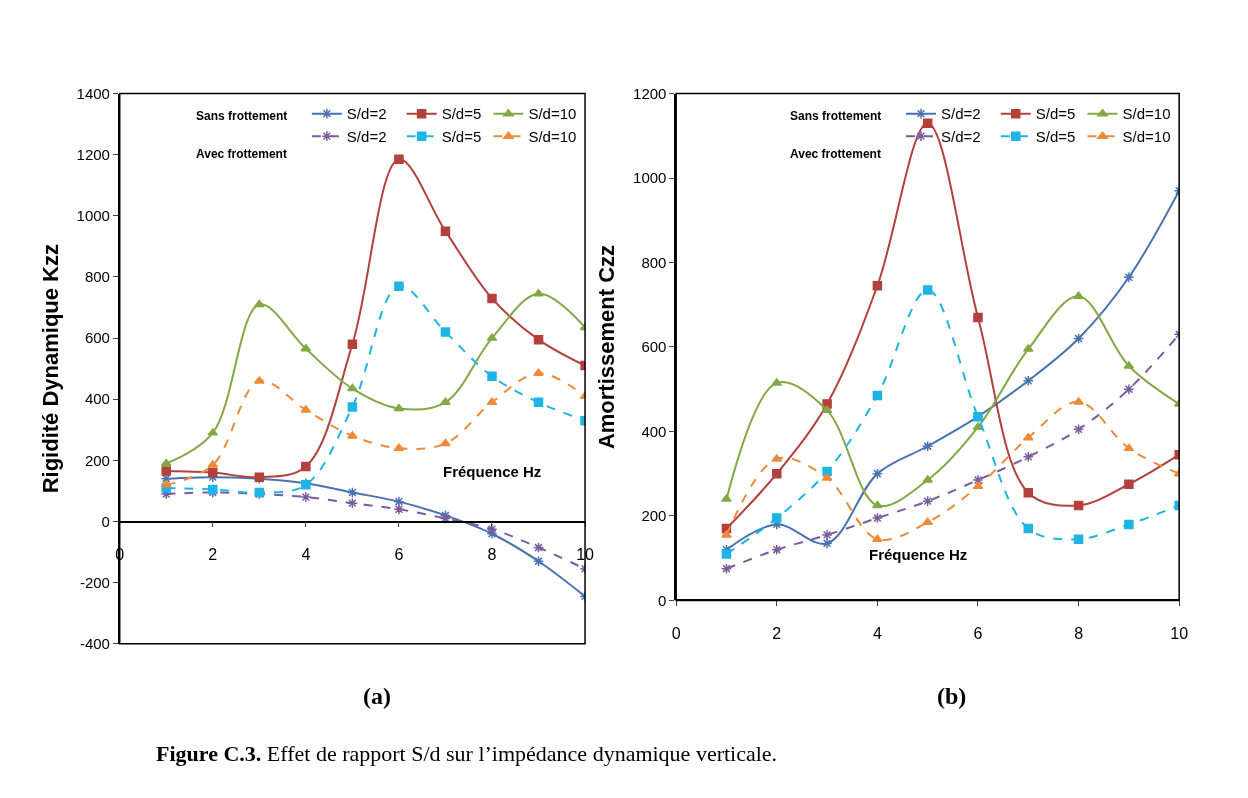 Image resolution: width=1248 pixels, height=798 pixels. What do you see at coordinates (50, 369) in the screenshot?
I see `y-axis-title: Rigidité Dynamique Kzz` at bounding box center [50, 369].